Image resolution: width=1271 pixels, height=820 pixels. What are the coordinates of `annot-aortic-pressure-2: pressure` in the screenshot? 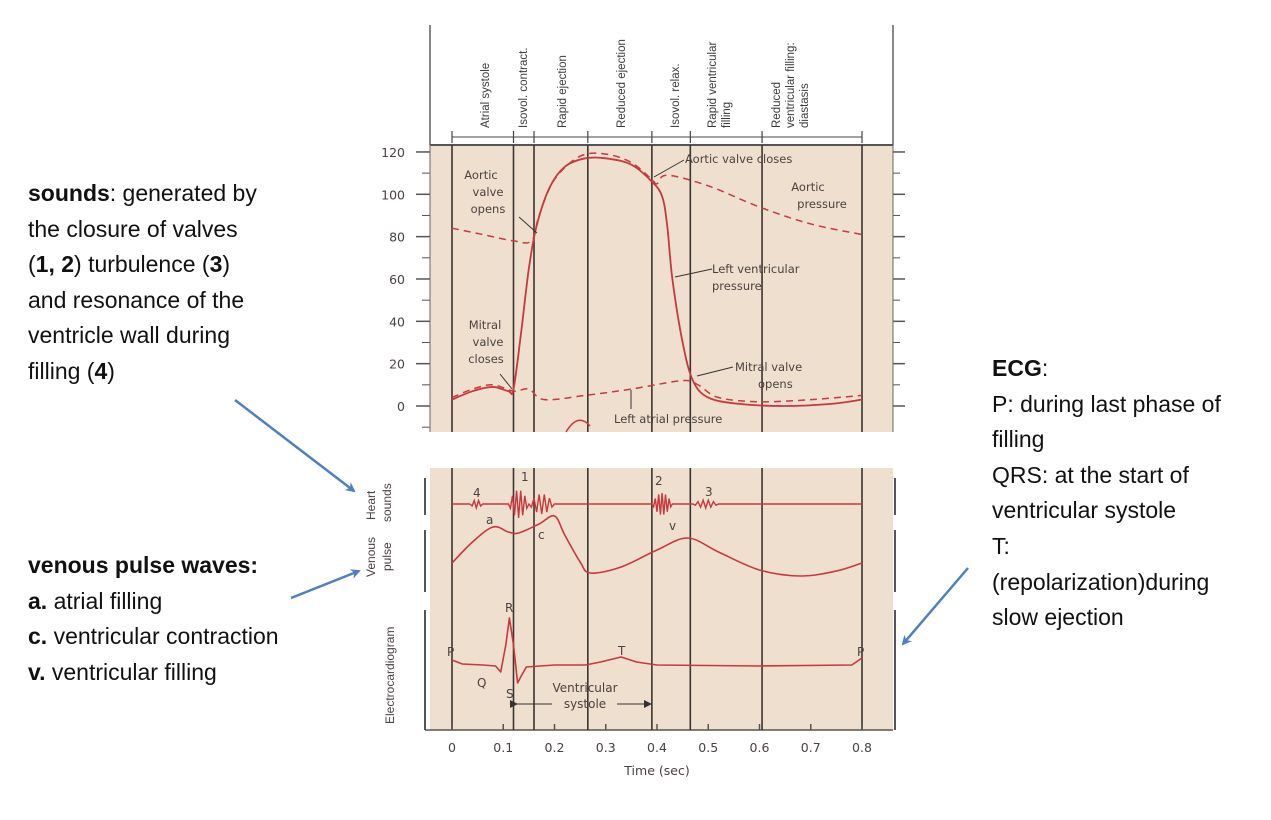 It's located at (822, 204).